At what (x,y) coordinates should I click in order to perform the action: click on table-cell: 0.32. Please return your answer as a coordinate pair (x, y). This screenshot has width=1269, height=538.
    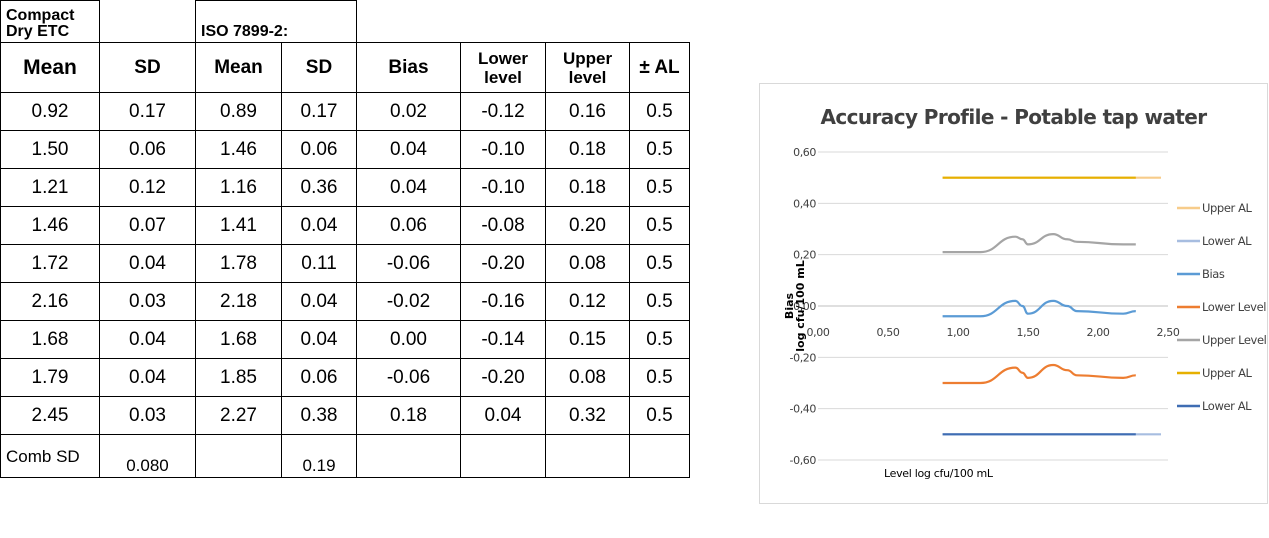
    Looking at the image, I should click on (587, 415).